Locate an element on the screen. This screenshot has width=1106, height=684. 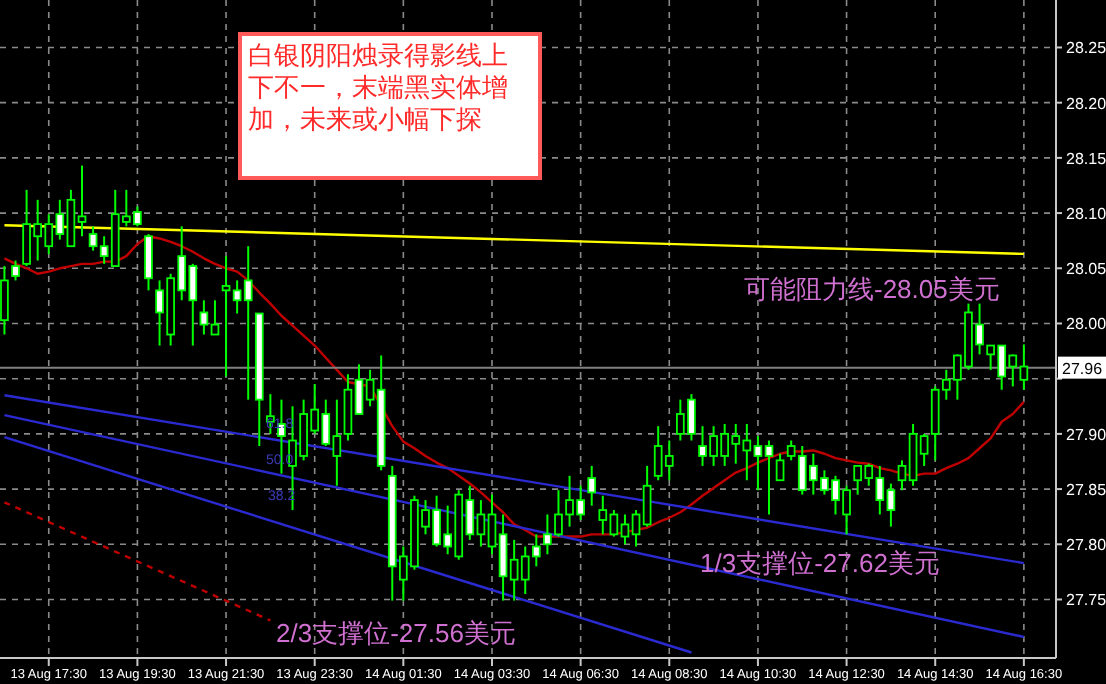
y-tick-label: 28.15 is located at coordinates (1086, 158).